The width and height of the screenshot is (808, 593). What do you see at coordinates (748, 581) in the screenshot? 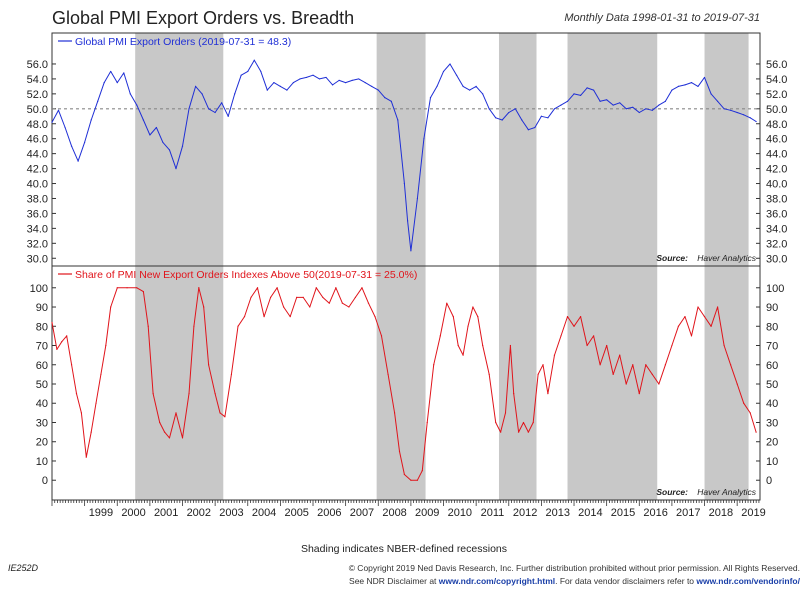
I see `vendorinfo-link: www.ndr.com/vendorinfo/` at bounding box center [748, 581].